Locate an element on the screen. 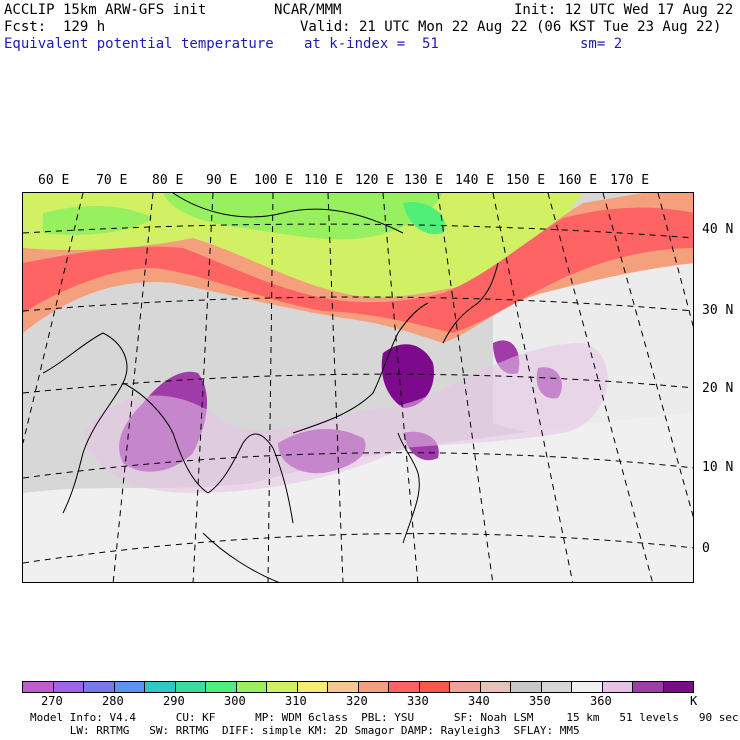 This screenshot has height=740, width=740. lat-label: 0 is located at coordinates (706, 548).